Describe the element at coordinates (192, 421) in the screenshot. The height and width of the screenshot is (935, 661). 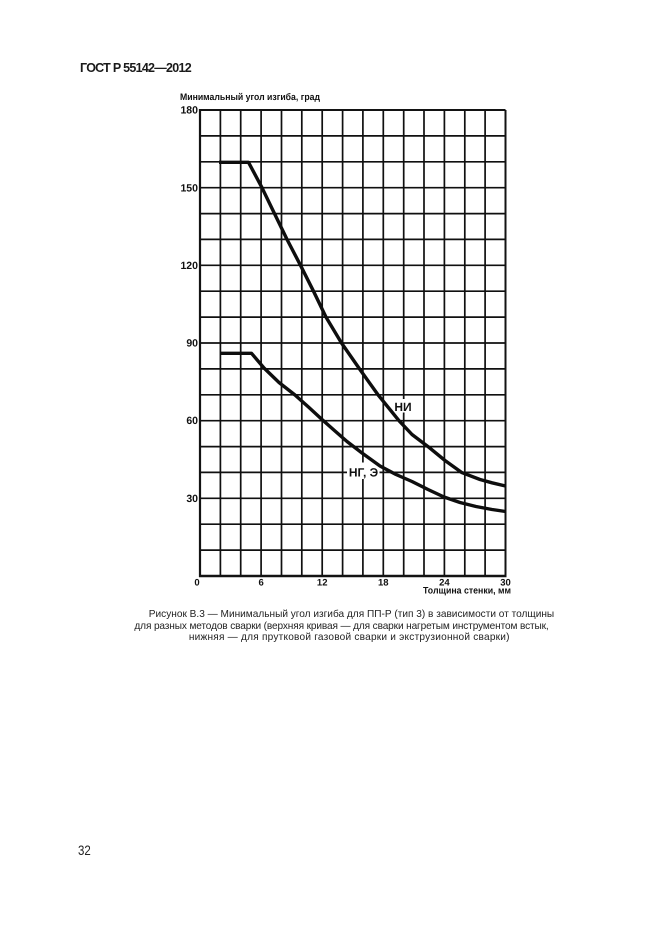
I see `svg-text: 60` at that location.